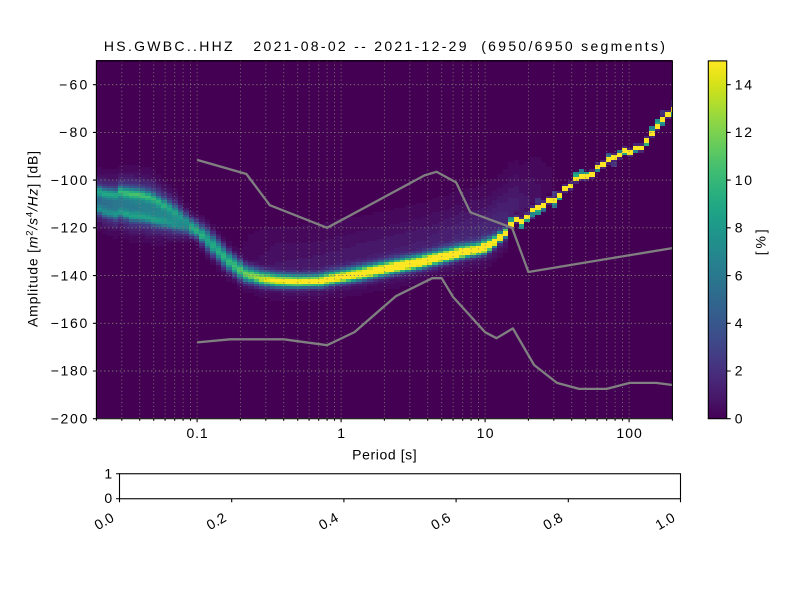  Describe the element at coordinates (739, 371) in the screenshot. I see `svg-text: 2` at that location.